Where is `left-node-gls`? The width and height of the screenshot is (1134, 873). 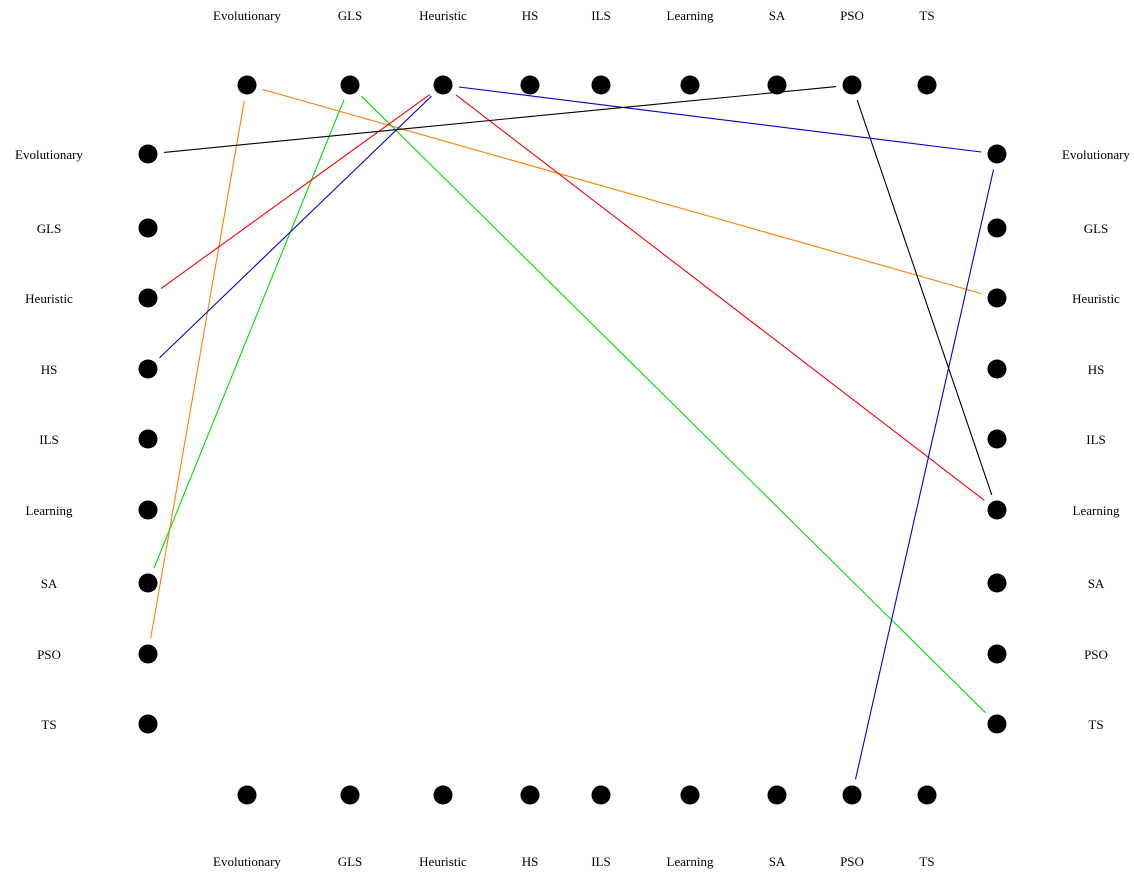
left-node-gls is located at coordinates (148, 228).